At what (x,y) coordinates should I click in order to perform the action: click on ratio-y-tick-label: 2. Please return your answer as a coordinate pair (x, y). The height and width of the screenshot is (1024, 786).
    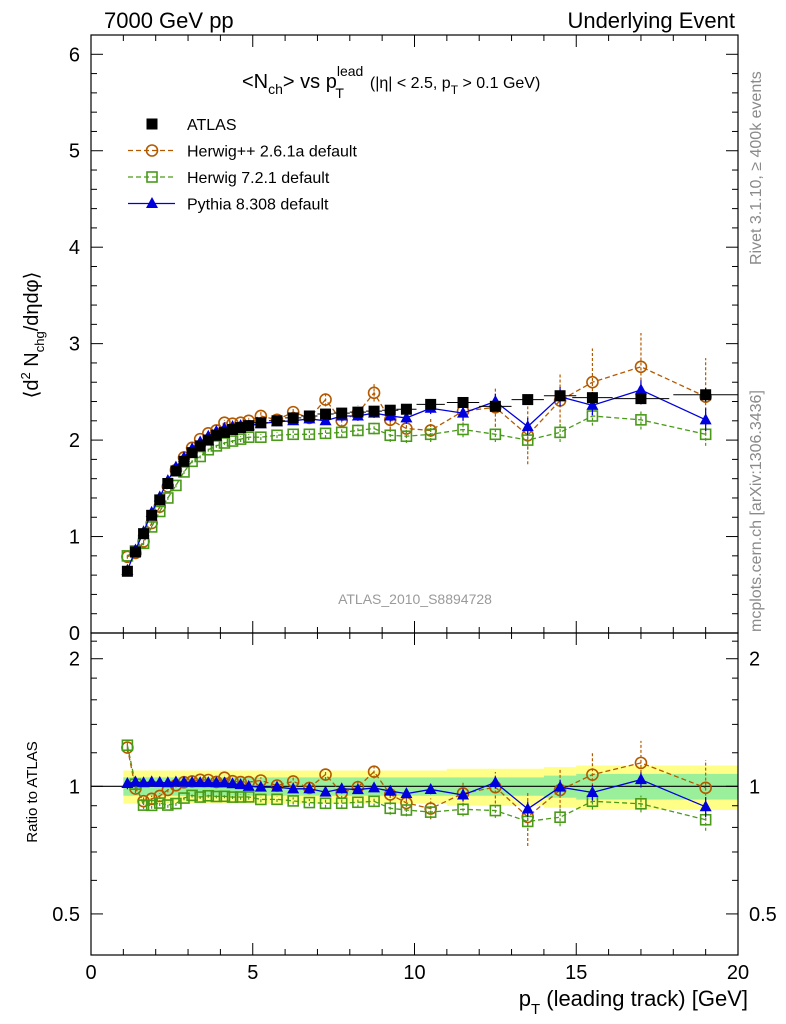
    Looking at the image, I should click on (74, 660).